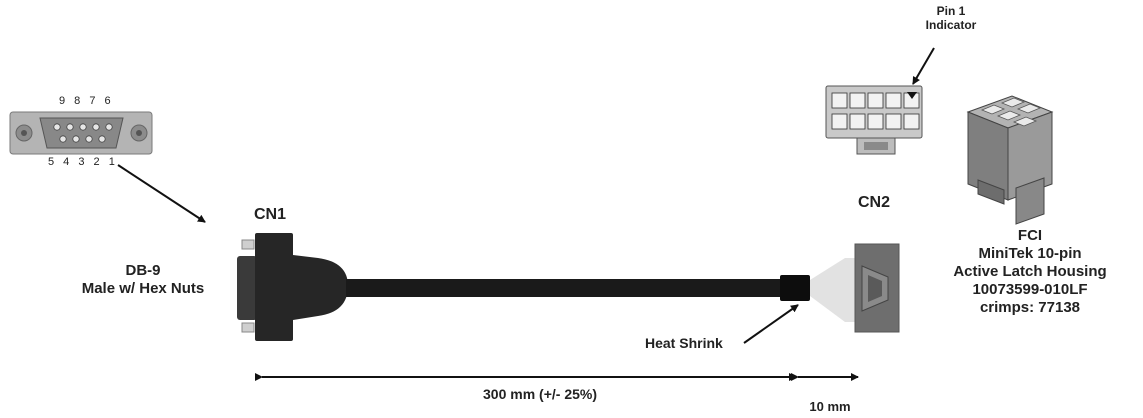  What do you see at coordinates (565, 288) in the screenshot?
I see `cable` at bounding box center [565, 288].